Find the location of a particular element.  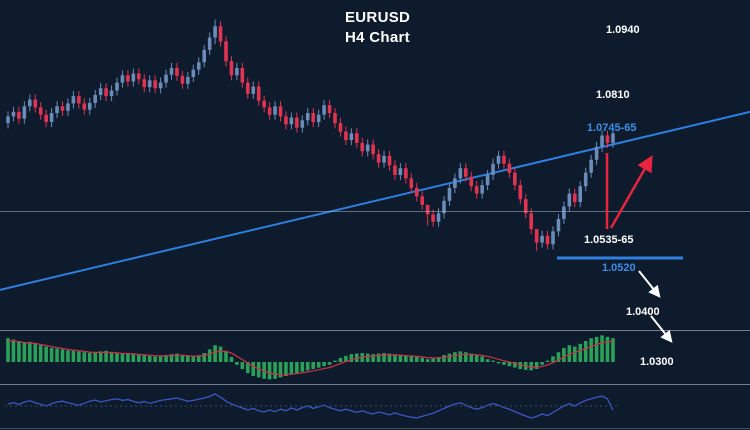

price-zone-1-0745-65: 1.0745-65 is located at coordinates (612, 128).